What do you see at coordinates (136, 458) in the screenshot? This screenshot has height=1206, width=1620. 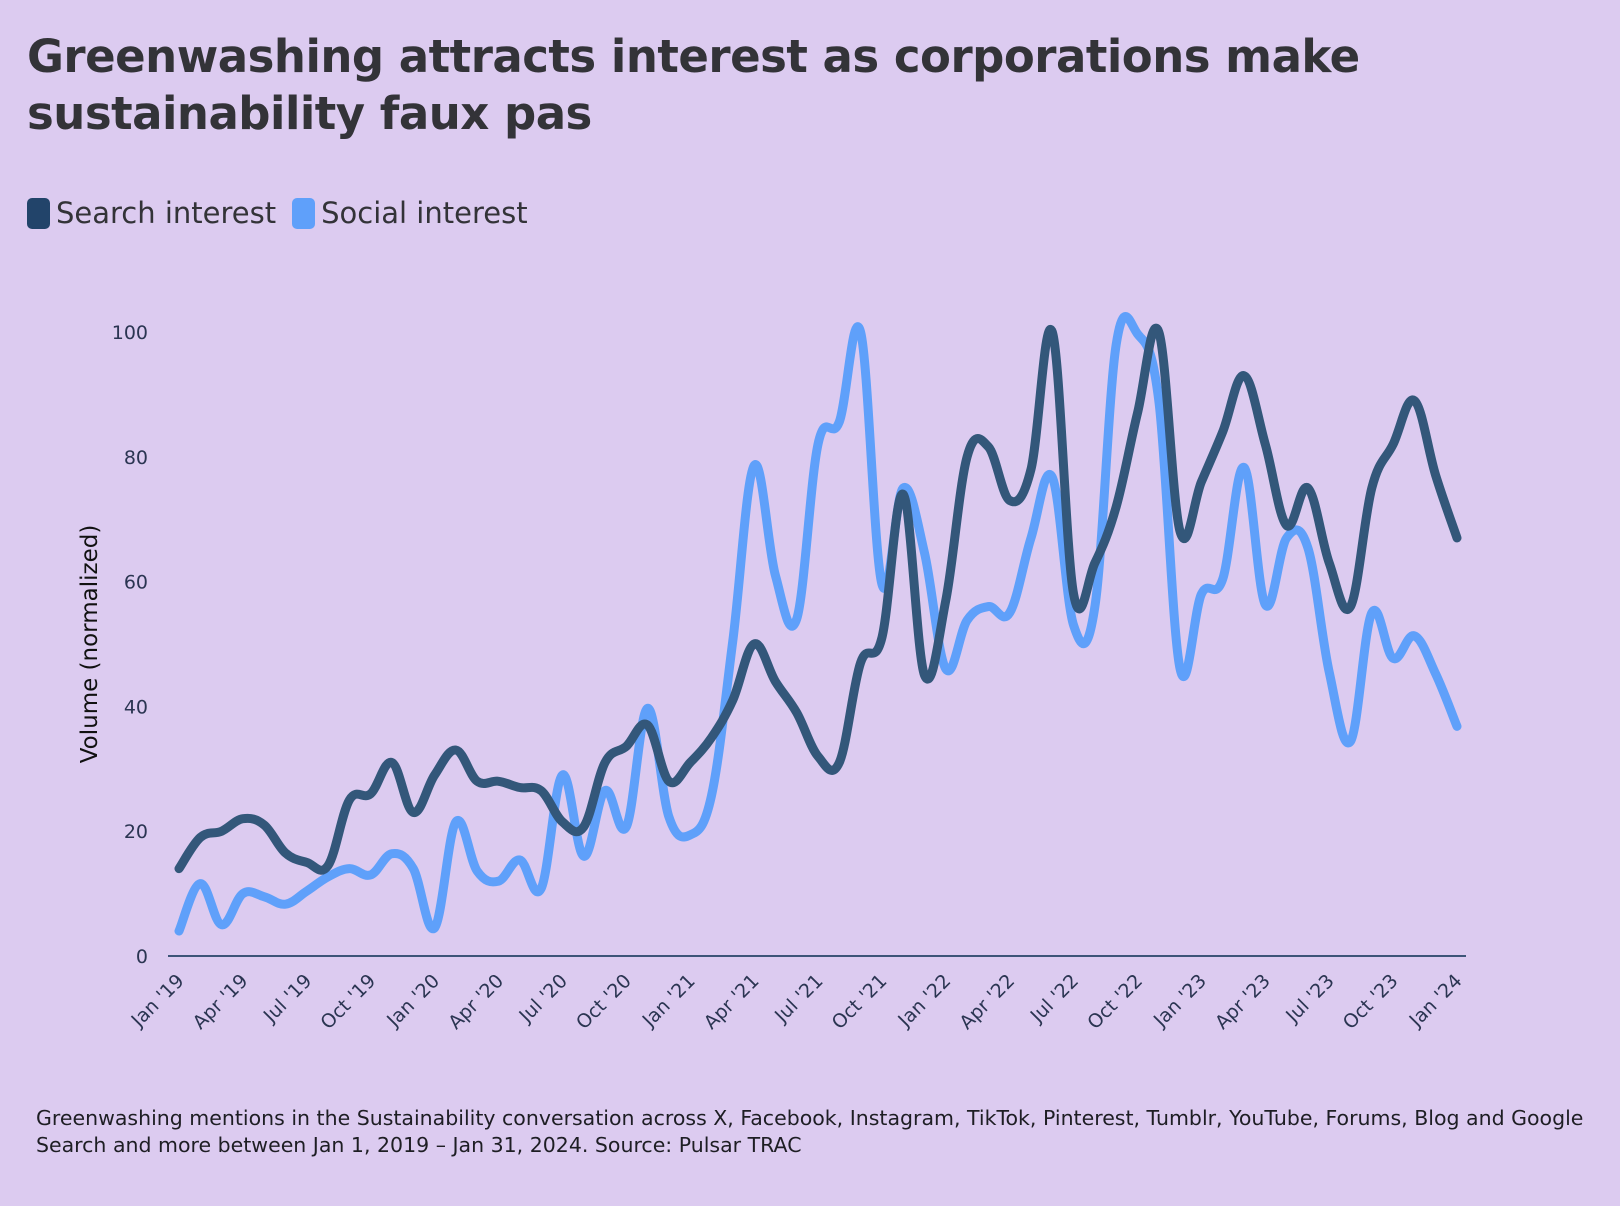 I see `y-tick-label: 80` at bounding box center [136, 458].